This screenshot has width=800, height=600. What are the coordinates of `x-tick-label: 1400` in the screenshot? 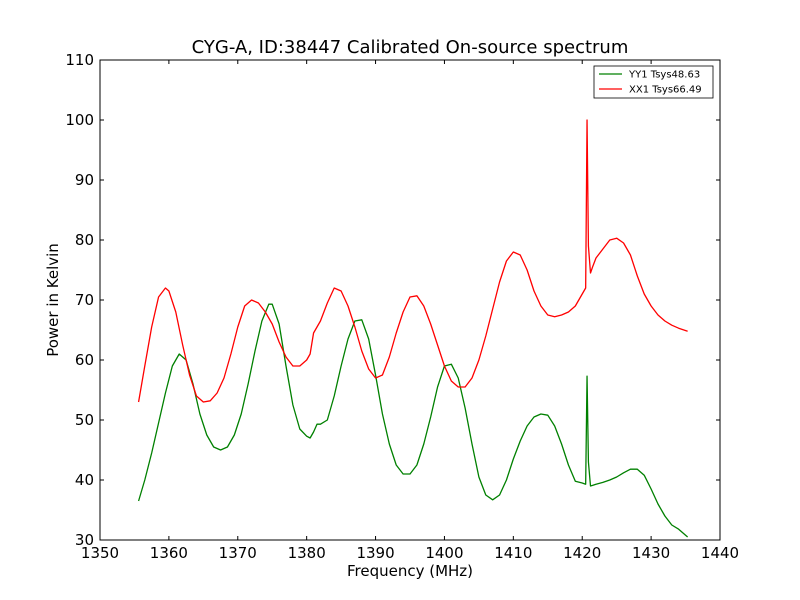 It's located at (444, 553).